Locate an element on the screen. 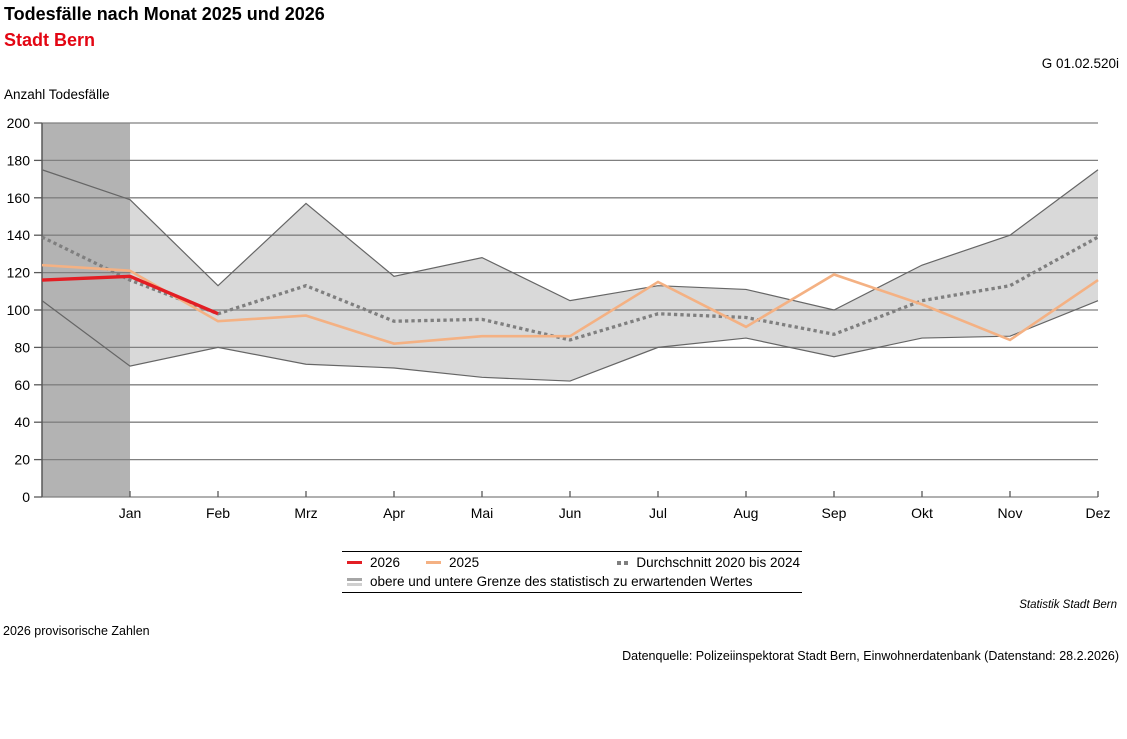  y-tick-label: 60 is located at coordinates (22, 385).